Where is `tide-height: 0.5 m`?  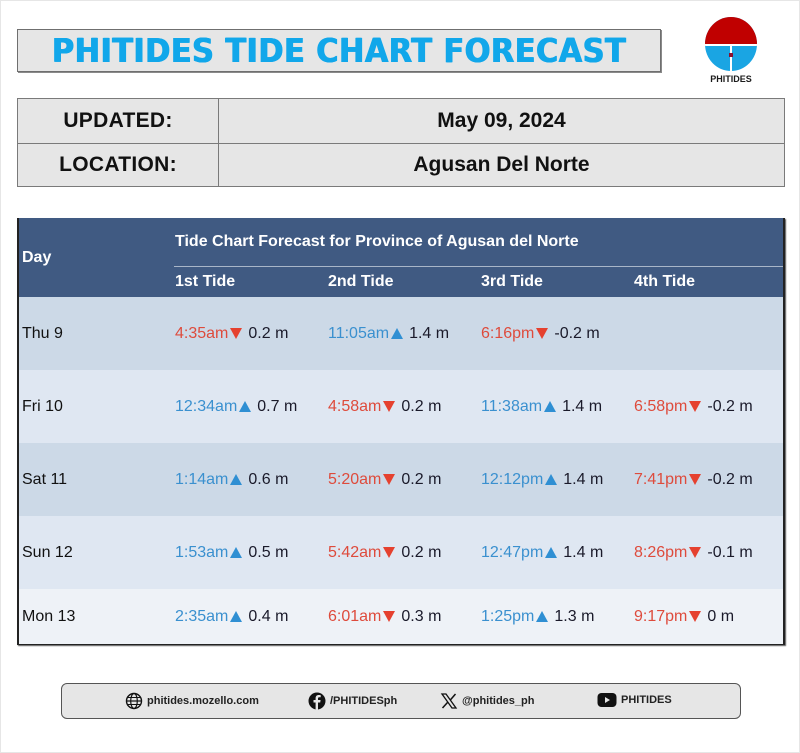 tide-height: 0.5 m is located at coordinates (268, 552).